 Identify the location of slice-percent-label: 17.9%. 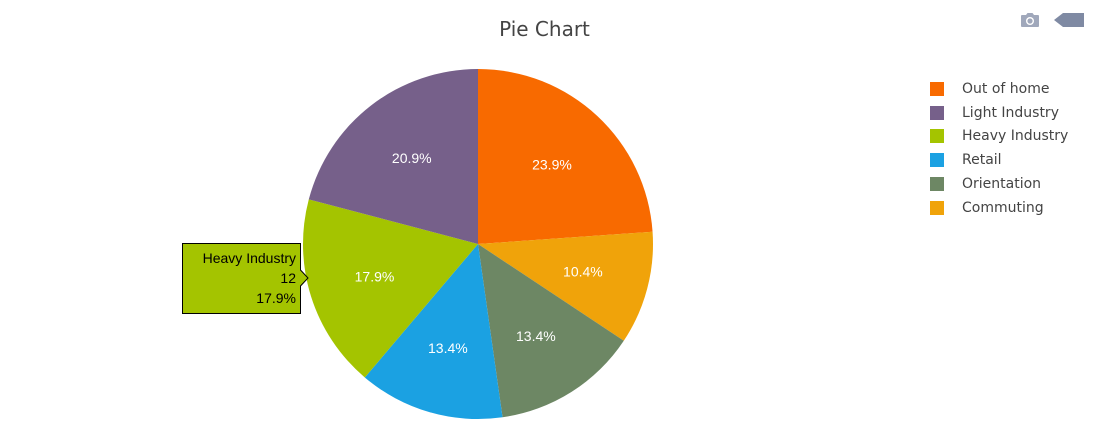
(375, 277).